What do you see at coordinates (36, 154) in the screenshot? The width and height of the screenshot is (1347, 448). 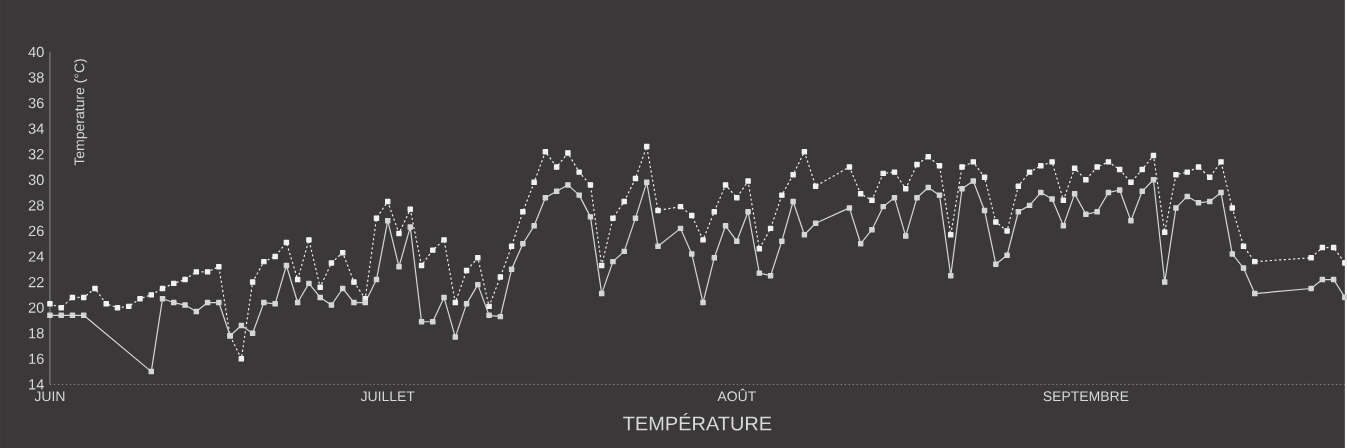 I see `y-tick-label: 32` at bounding box center [36, 154].